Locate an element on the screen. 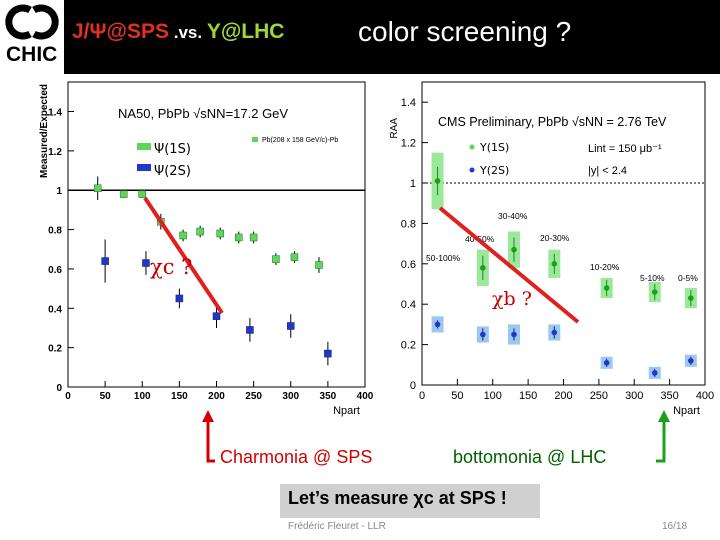 The image size is (720, 540). legend-psi2s-marker is located at coordinates (144, 167).